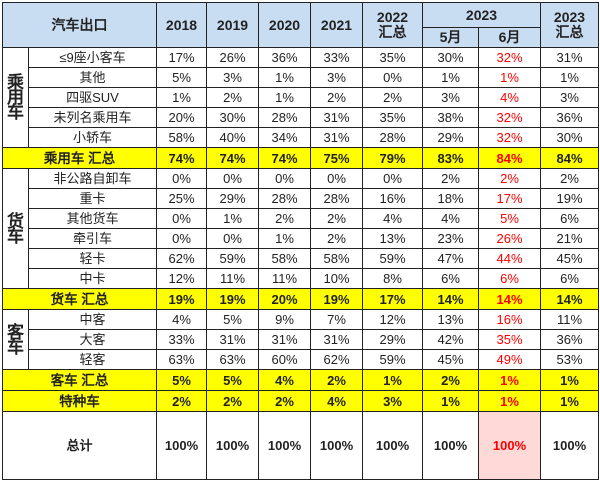  Describe the element at coordinates (232, 198) in the screenshot. I see `table-cell: 29%` at that location.